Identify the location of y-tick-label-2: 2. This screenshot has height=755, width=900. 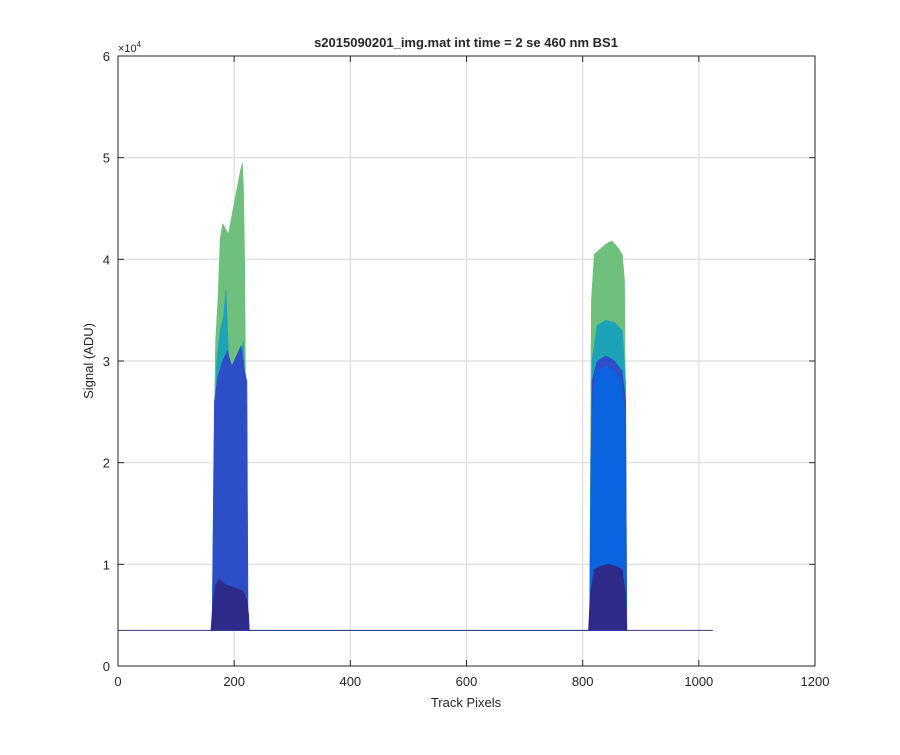
(106, 463).